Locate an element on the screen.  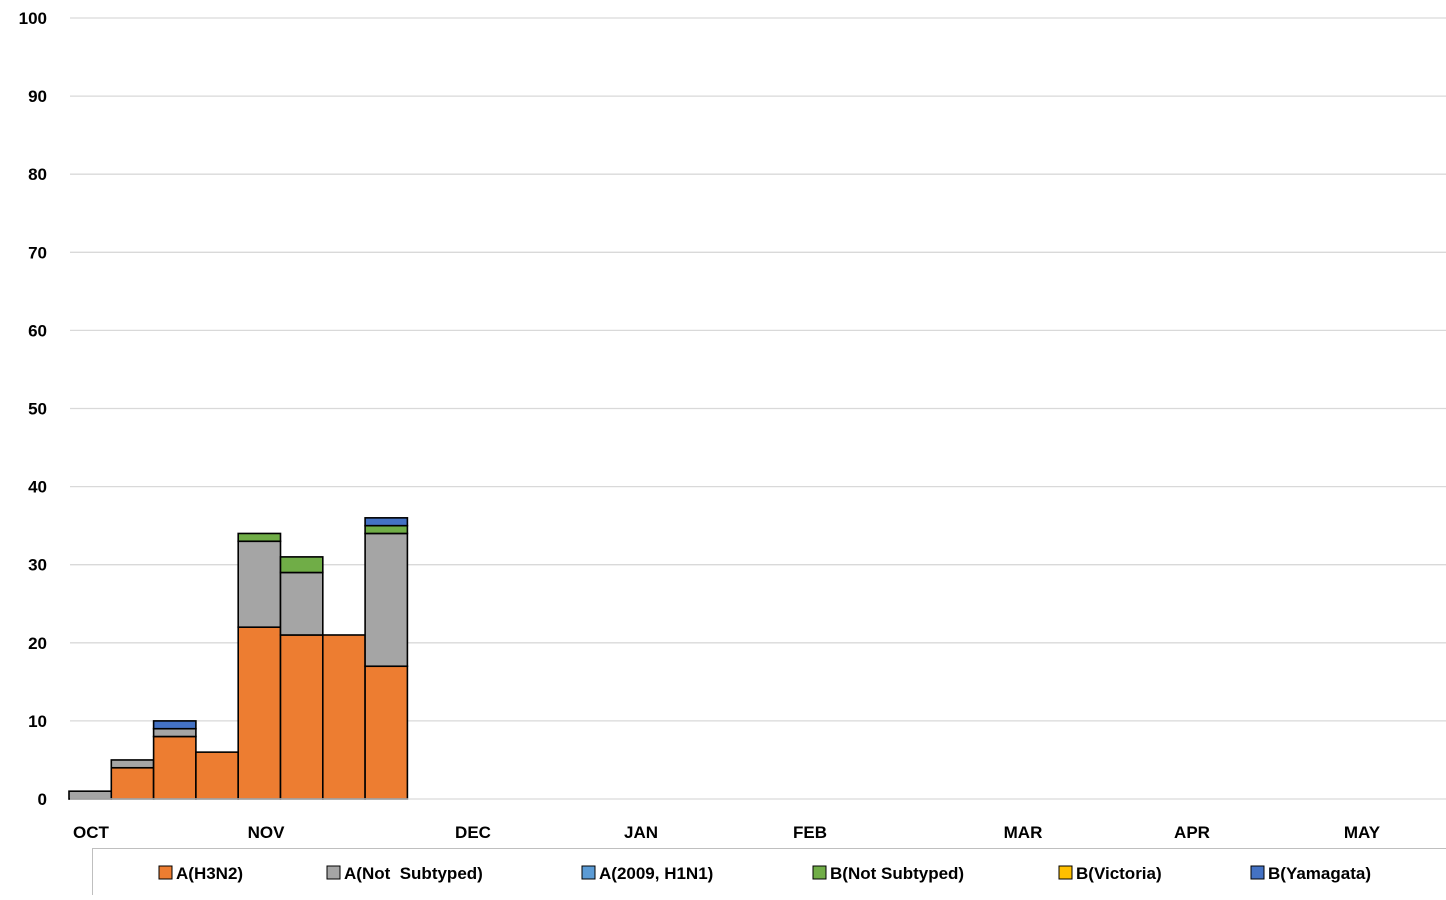
y-tick-label: 60 is located at coordinates (37, 330).